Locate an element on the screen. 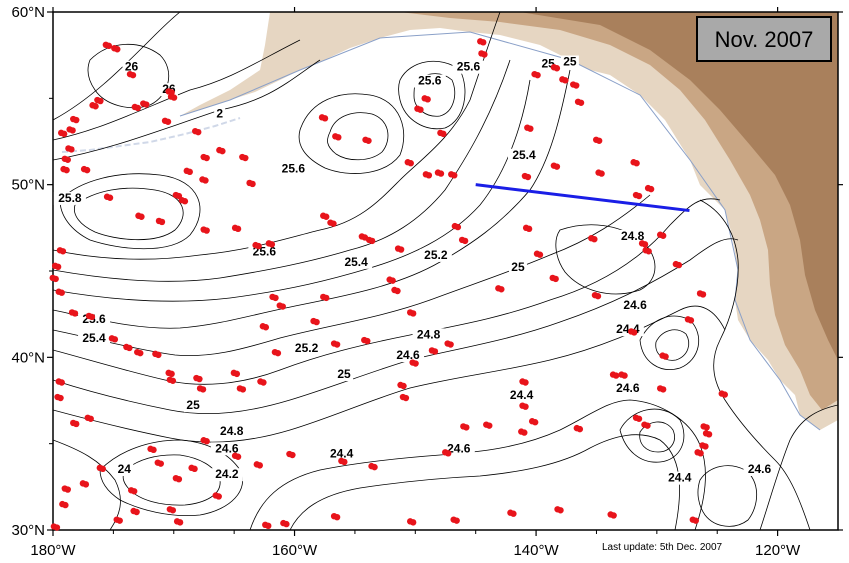 The width and height of the screenshot is (849, 563). observation-section-line is located at coordinates (582, 198).